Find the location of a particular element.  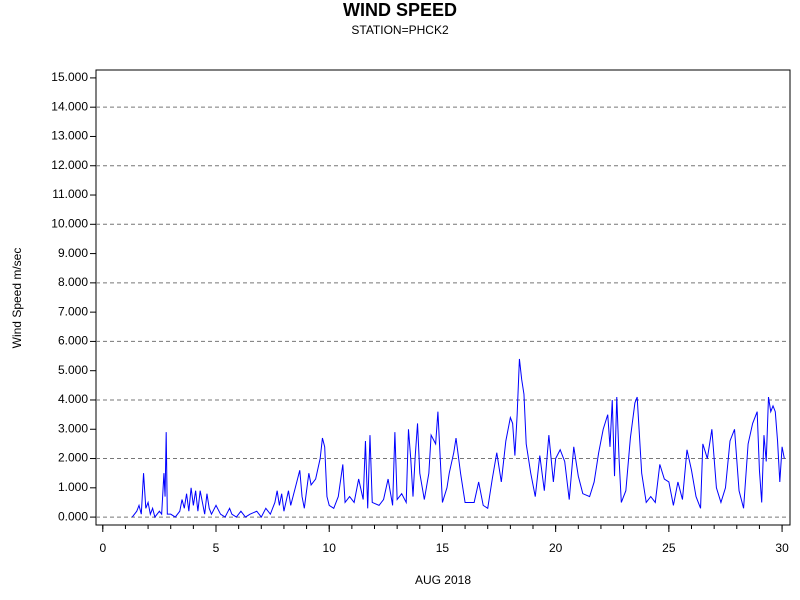

y-tick-label: 8.000 is located at coordinates (73, 282).